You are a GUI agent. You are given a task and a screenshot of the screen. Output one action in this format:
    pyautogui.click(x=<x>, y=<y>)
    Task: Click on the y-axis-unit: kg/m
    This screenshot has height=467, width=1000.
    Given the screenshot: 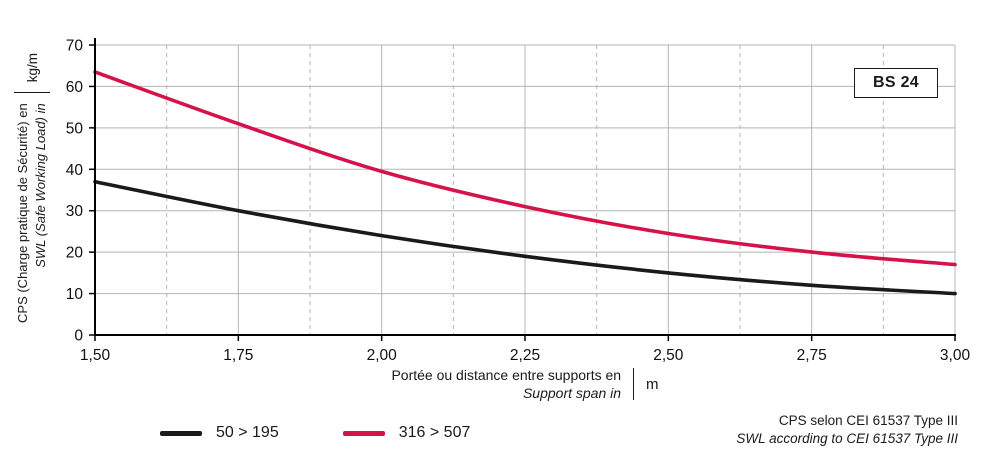 What is the action you would take?
    pyautogui.click(x=32, y=68)
    